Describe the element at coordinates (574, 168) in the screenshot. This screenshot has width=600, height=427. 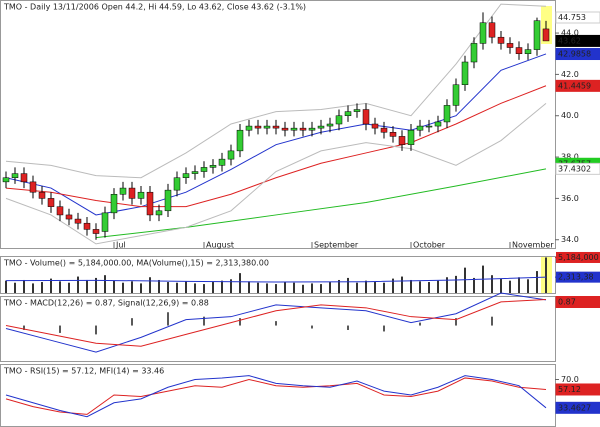
I see `price-label: 37.4302` at that location.